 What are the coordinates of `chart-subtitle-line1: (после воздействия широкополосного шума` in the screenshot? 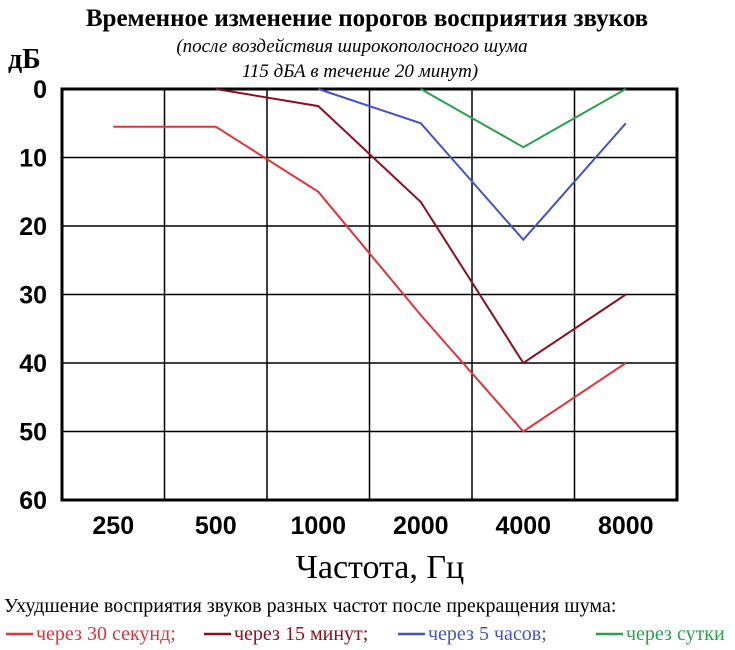 It's located at (351, 46).